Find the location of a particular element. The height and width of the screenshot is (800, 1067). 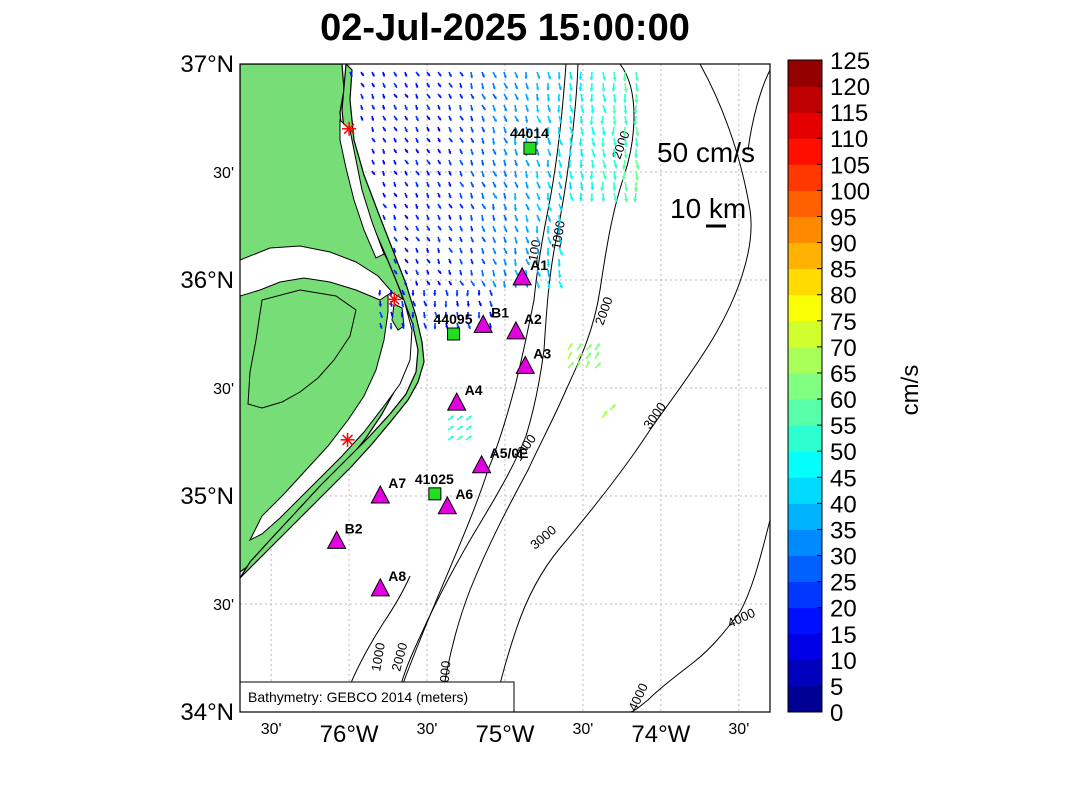

station-label: B2 is located at coordinates (354, 528).